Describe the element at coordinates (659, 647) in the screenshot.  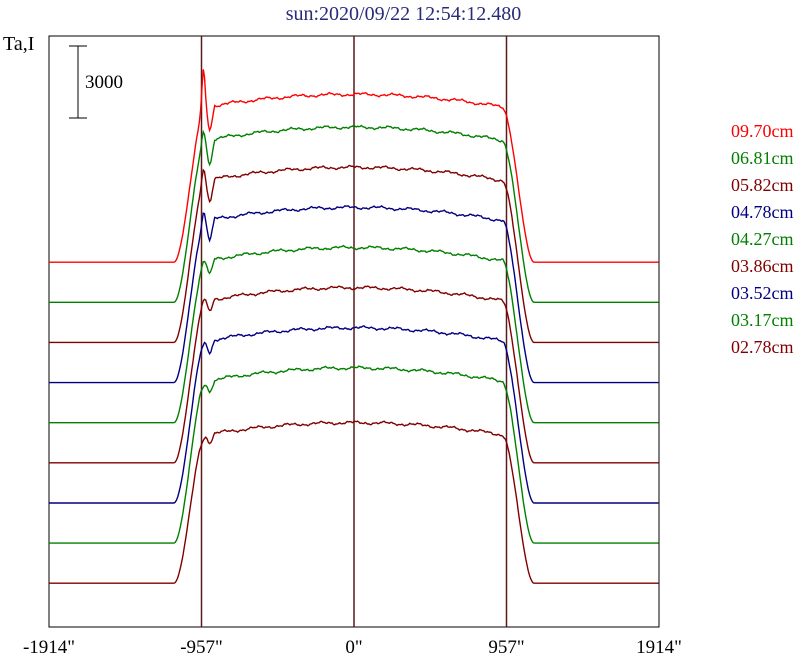
I see `x-tick-label: 1914"` at that location.